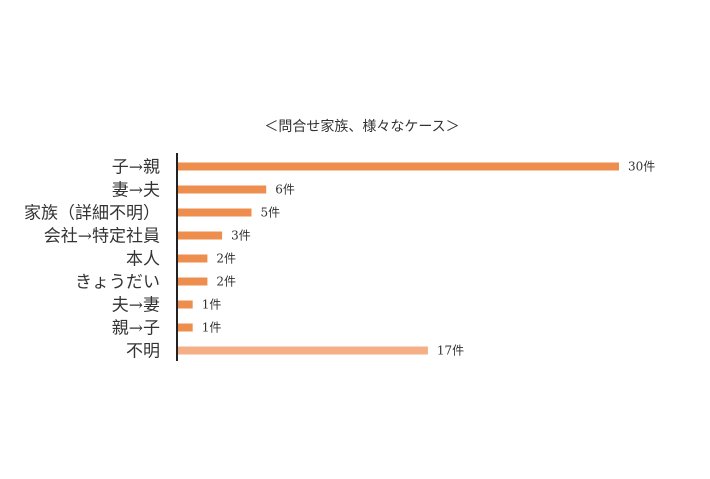  Describe the element at coordinates (241, 236) in the screenshot. I see `data-label: 3件` at that location.